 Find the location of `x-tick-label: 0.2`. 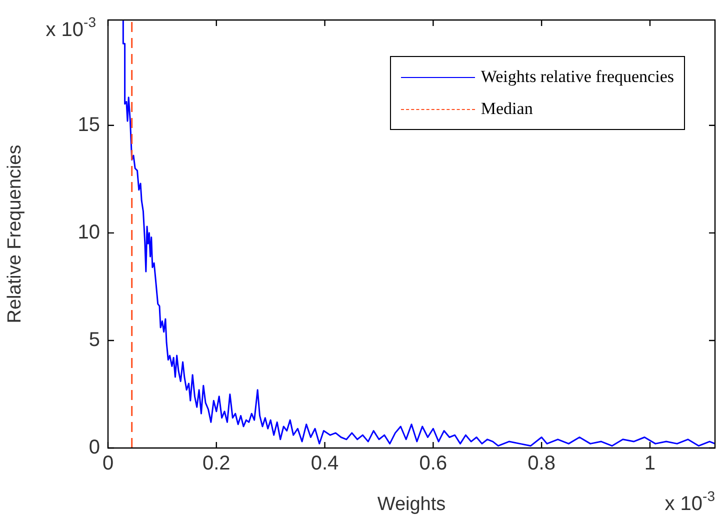

x-tick-label: 0.2 is located at coordinates (216, 463).